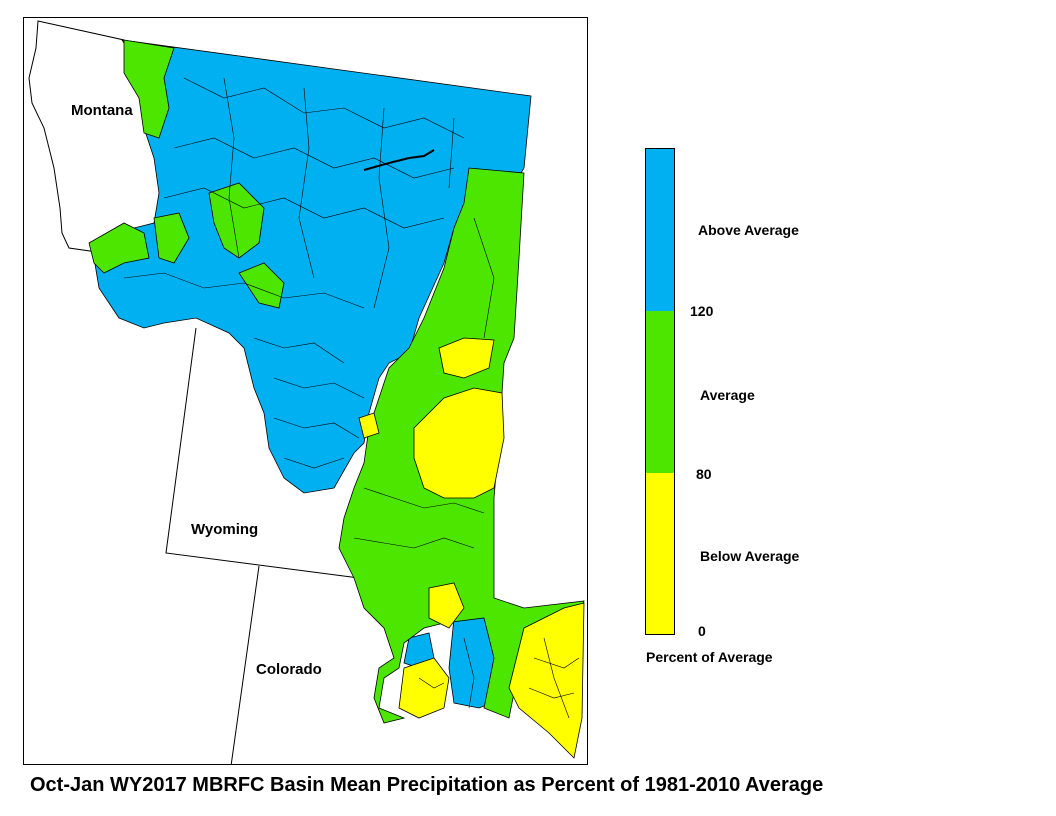 The width and height of the screenshot is (1056, 816). I want to click on basin-region-average-c2, so click(261, 285).